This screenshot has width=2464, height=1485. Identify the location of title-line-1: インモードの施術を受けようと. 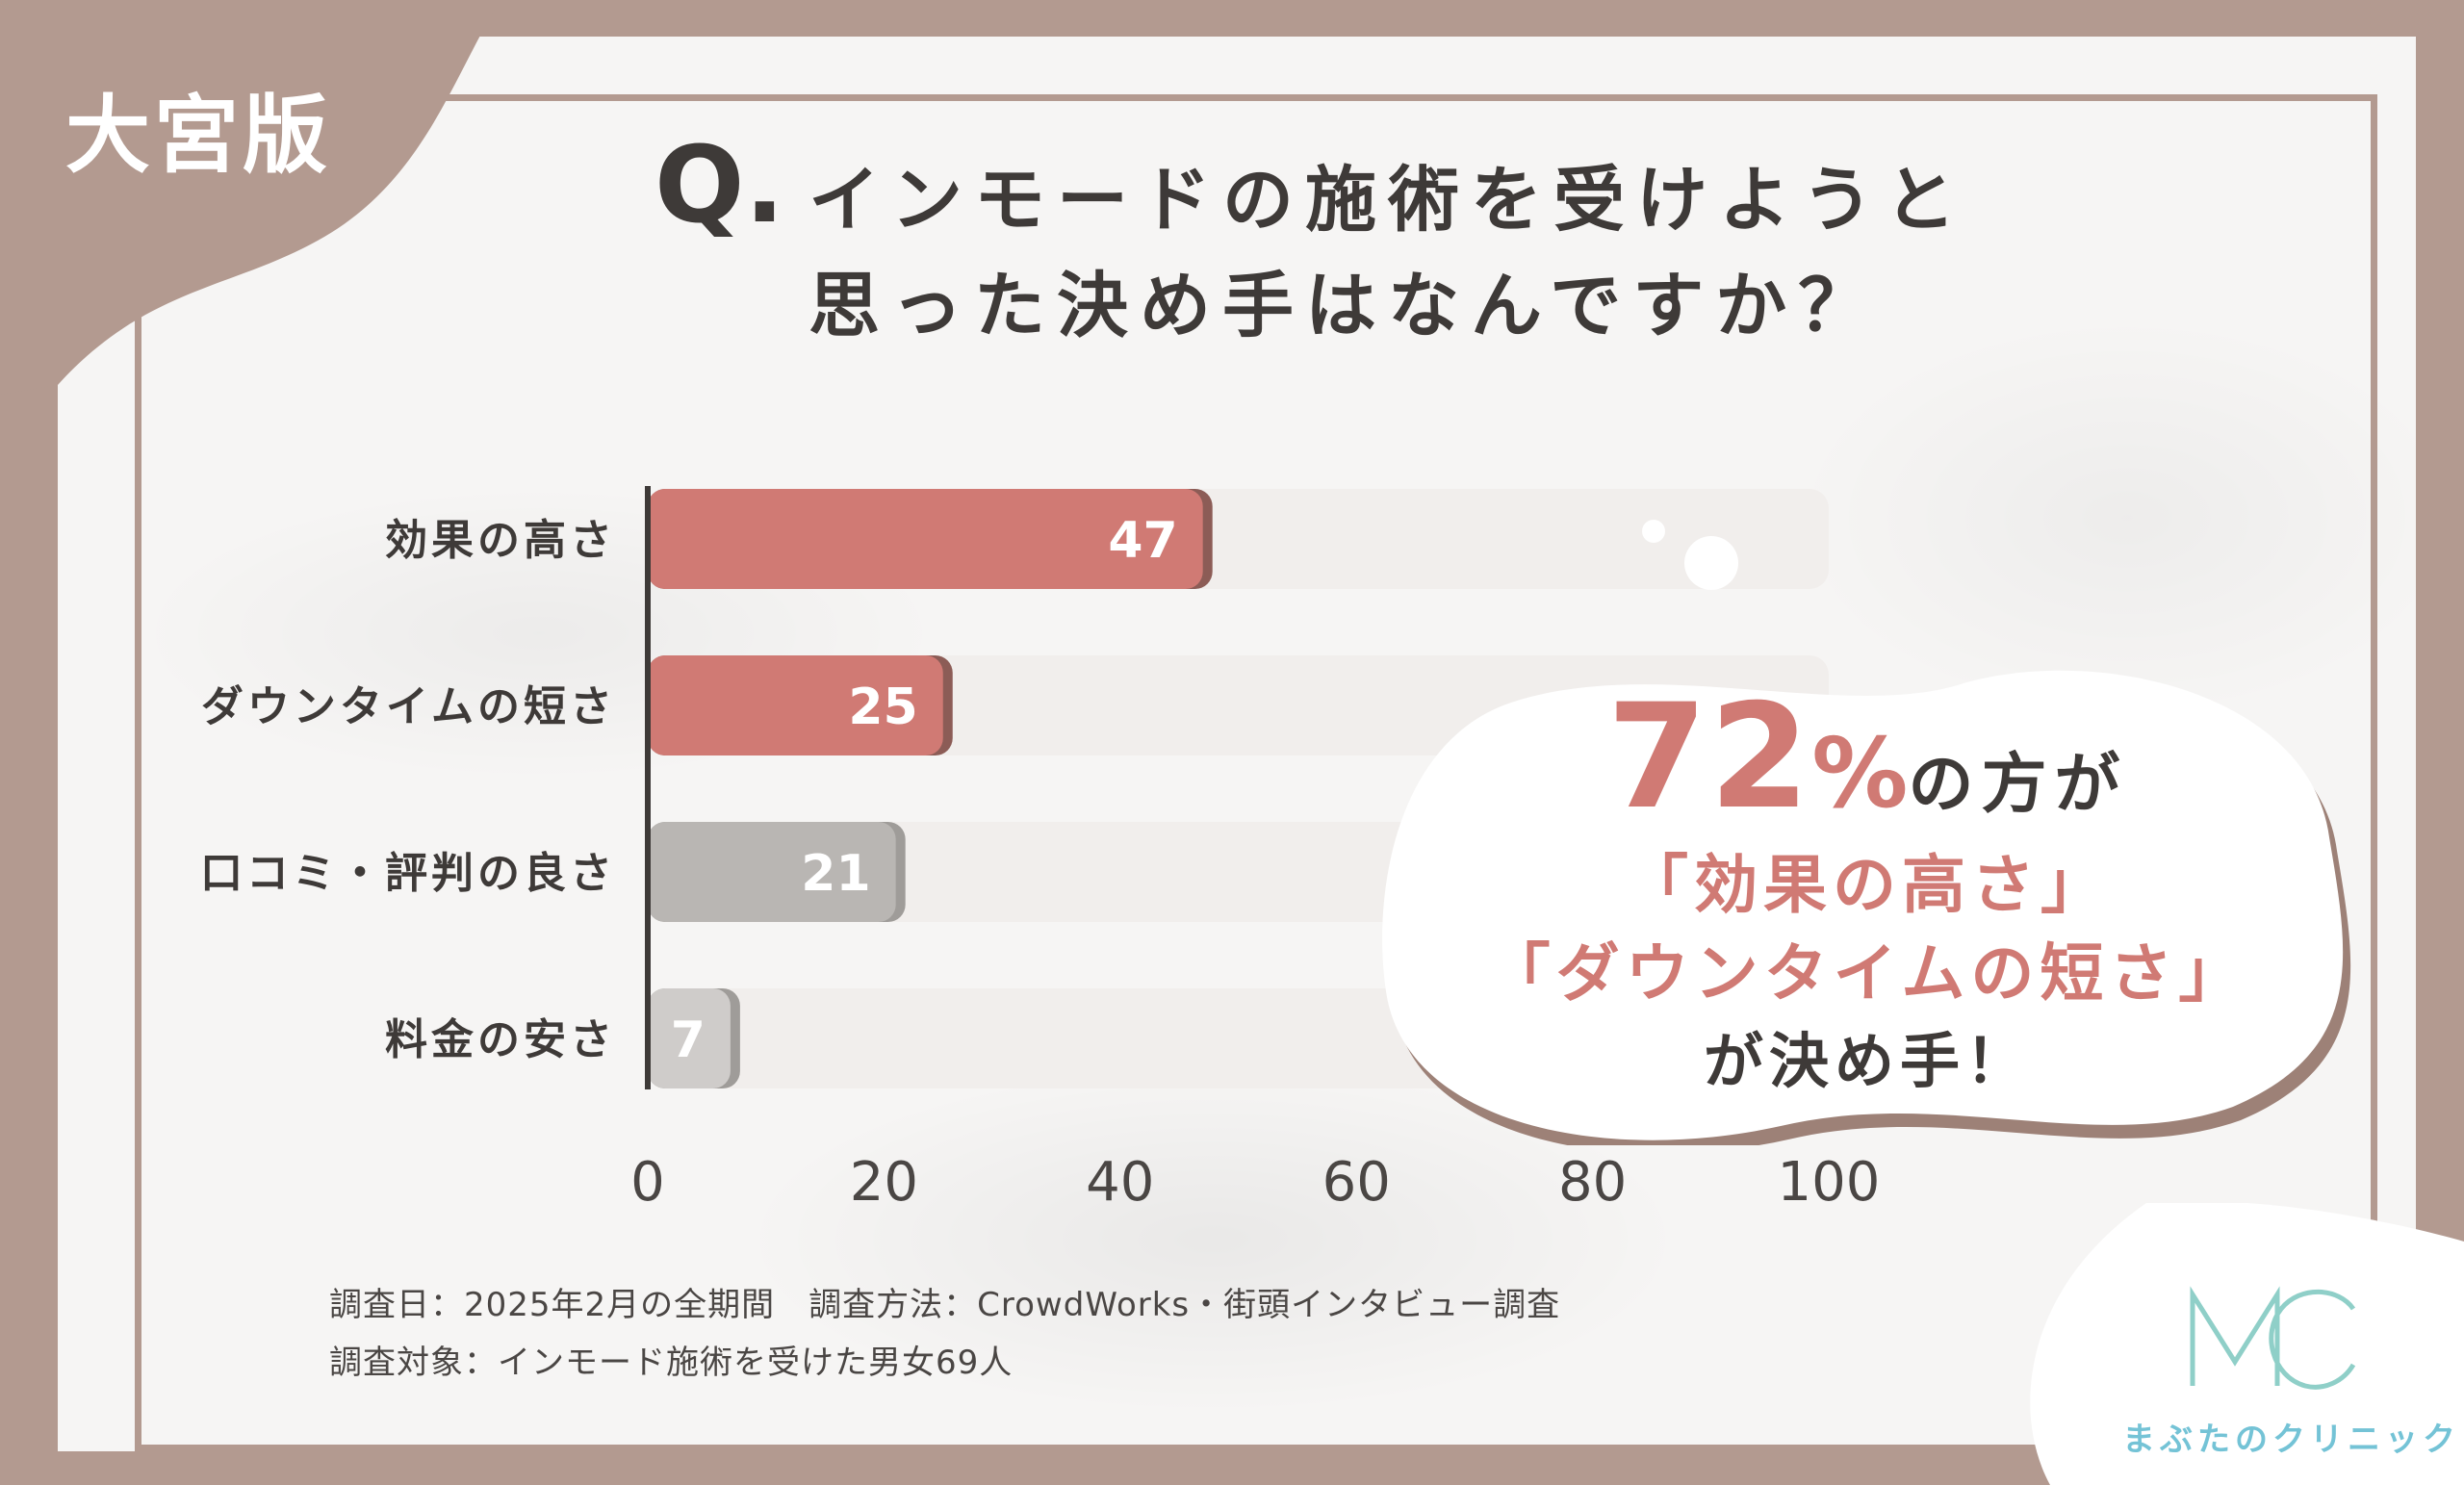
(1387, 200).